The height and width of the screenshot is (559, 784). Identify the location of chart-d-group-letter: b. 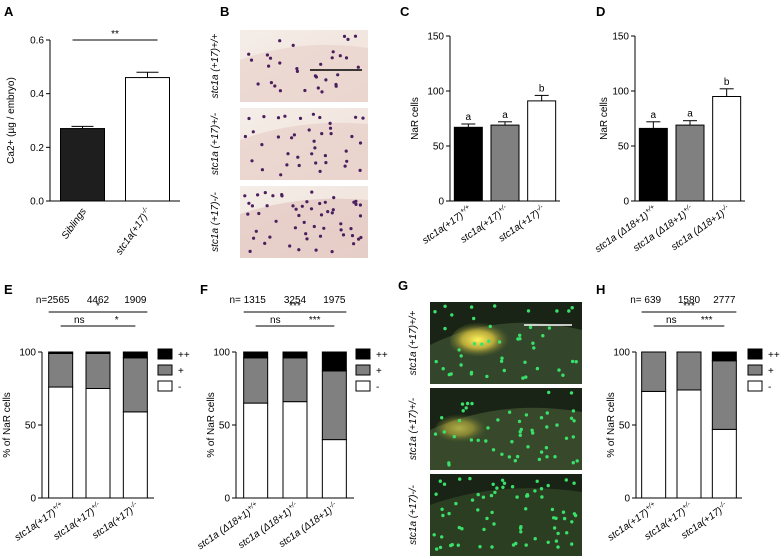
(727, 82).